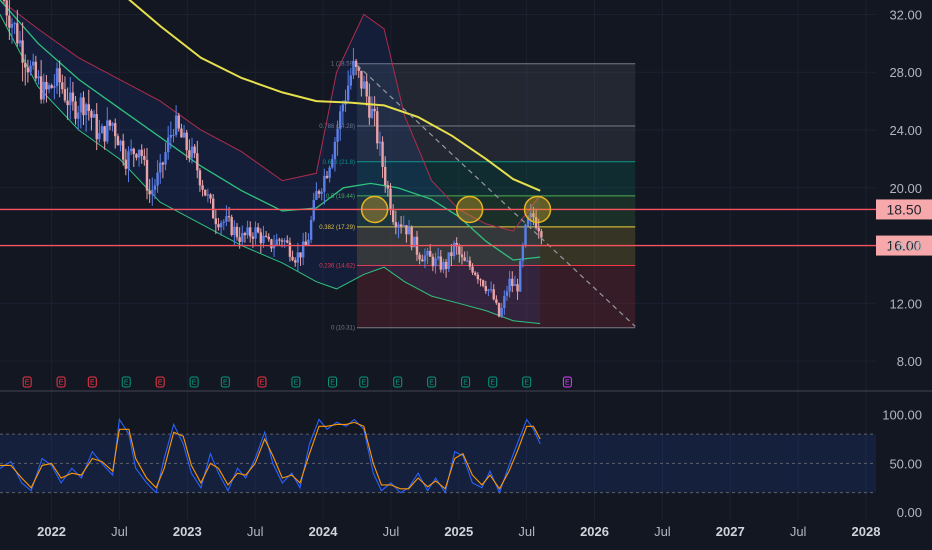 The width and height of the screenshot is (932, 550). I want to click on time-axis-label-12: 2028, so click(866, 531).